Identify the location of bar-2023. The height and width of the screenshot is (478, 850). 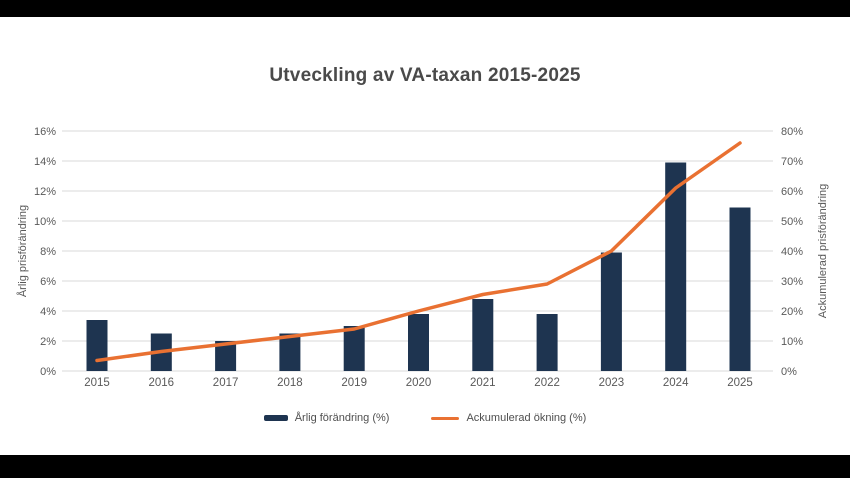
(611, 311).